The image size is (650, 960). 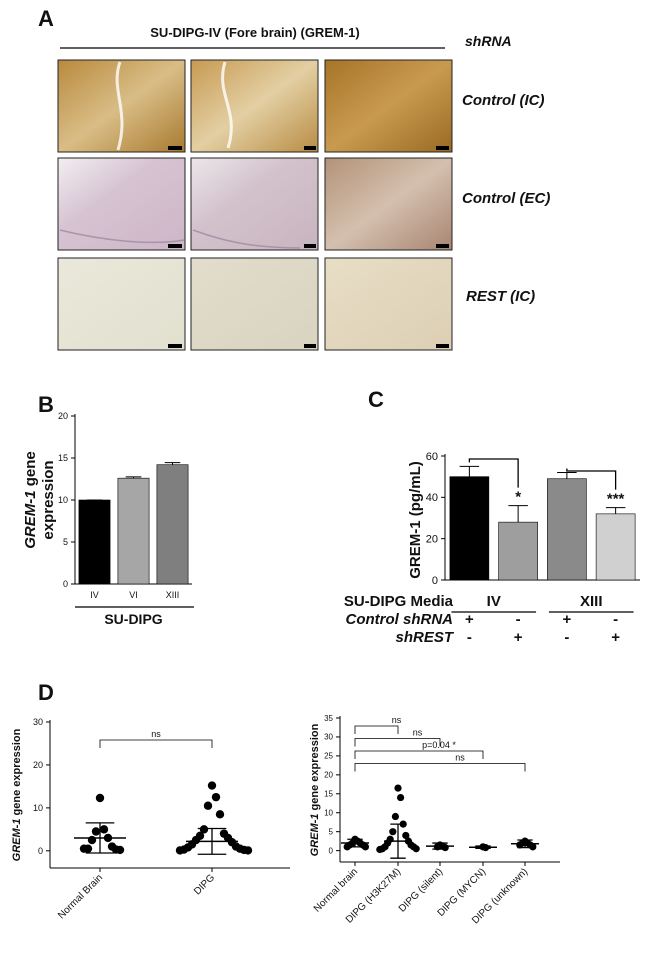 What do you see at coordinates (616, 499) in the screenshot?
I see `significance-label: ***` at bounding box center [616, 499].